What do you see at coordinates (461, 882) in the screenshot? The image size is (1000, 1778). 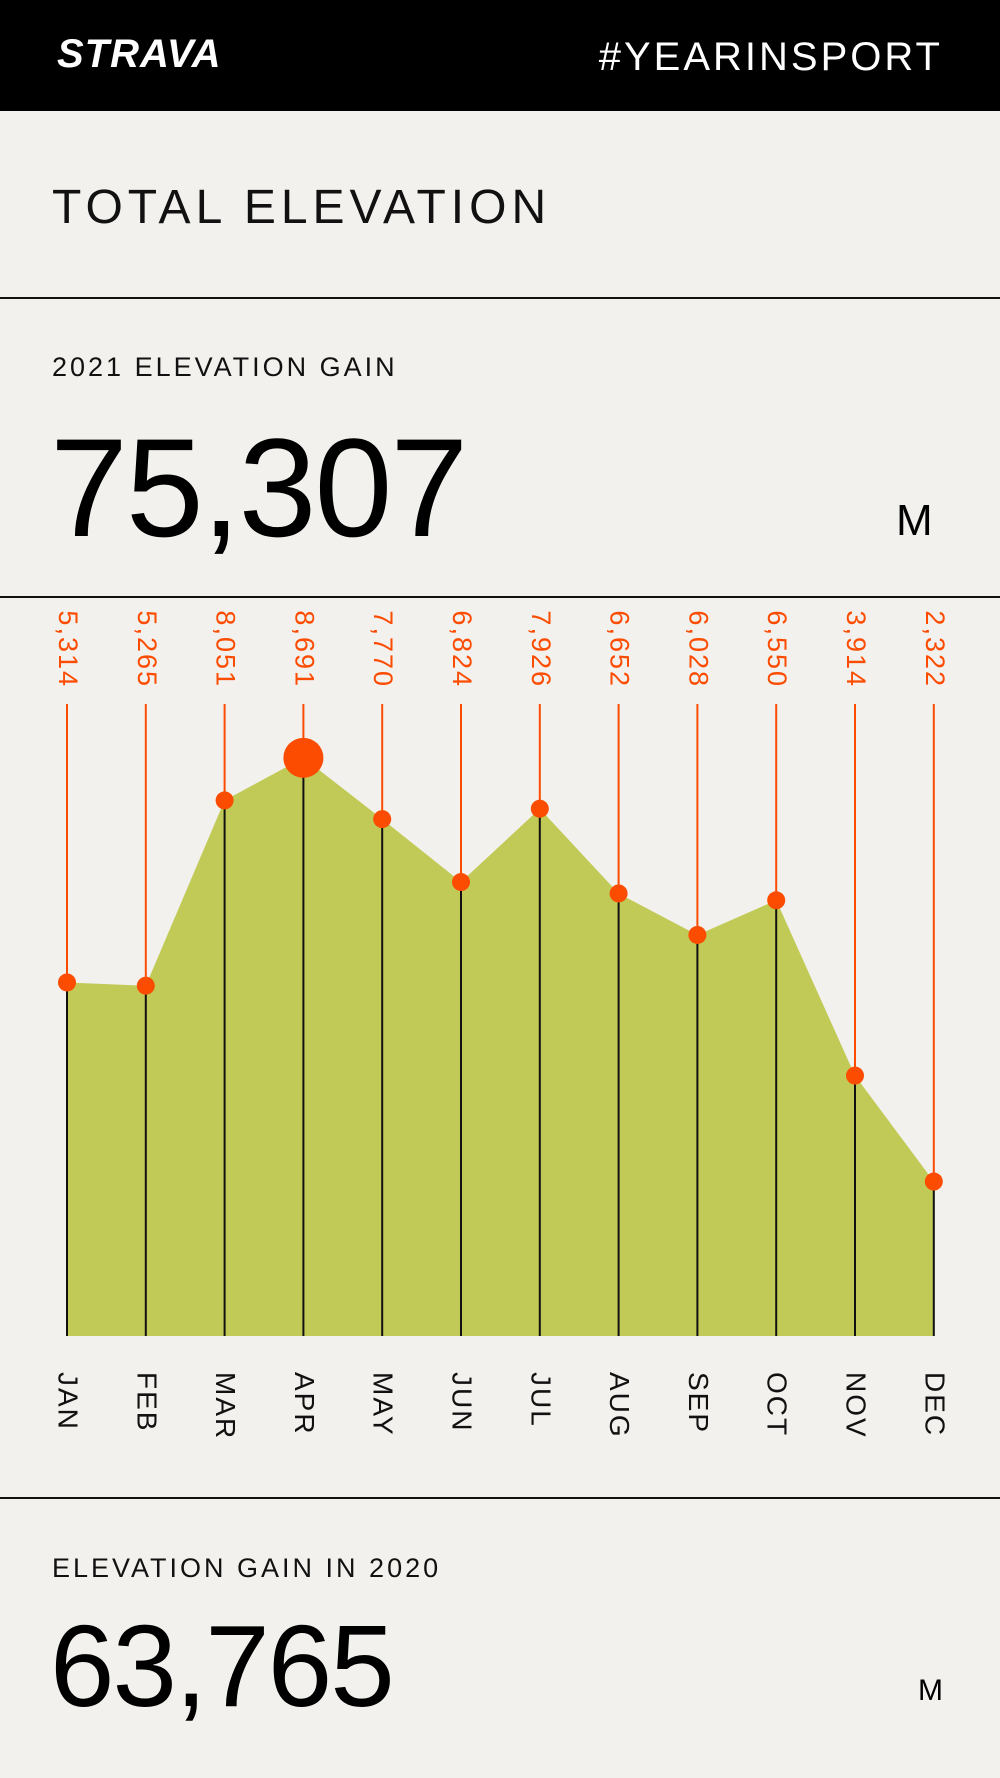 I see `data-point-jun` at bounding box center [461, 882].